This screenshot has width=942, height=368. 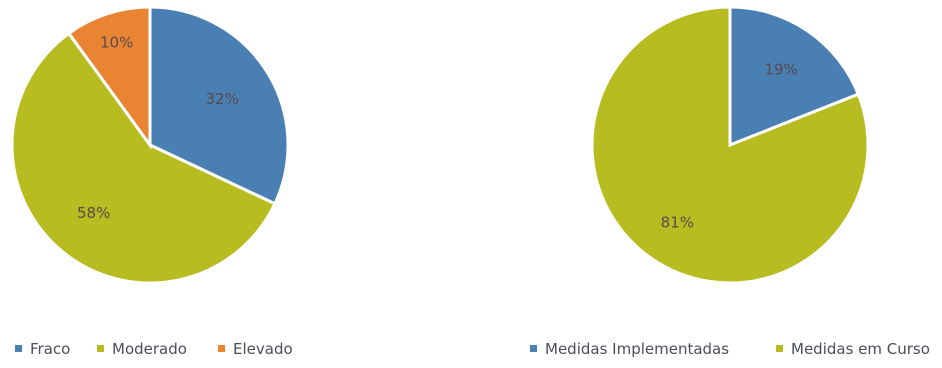 What do you see at coordinates (637, 349) in the screenshot?
I see `legend-label-medidas-implementadas: Medidas Implementadas` at bounding box center [637, 349].